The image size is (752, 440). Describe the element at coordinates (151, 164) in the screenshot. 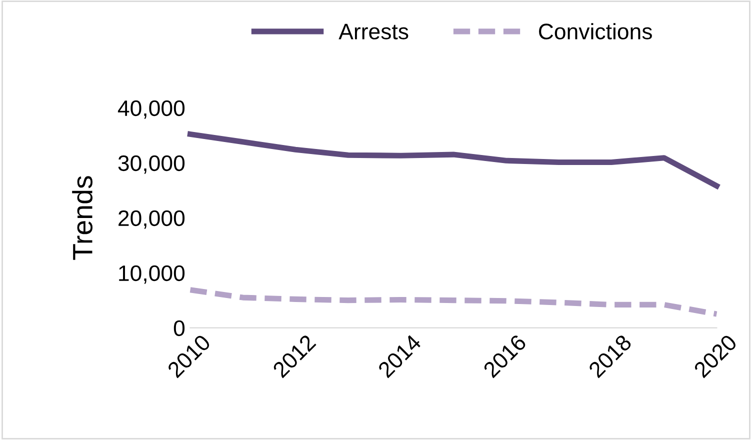

I see `y-tick-label: 30,000` at that location.